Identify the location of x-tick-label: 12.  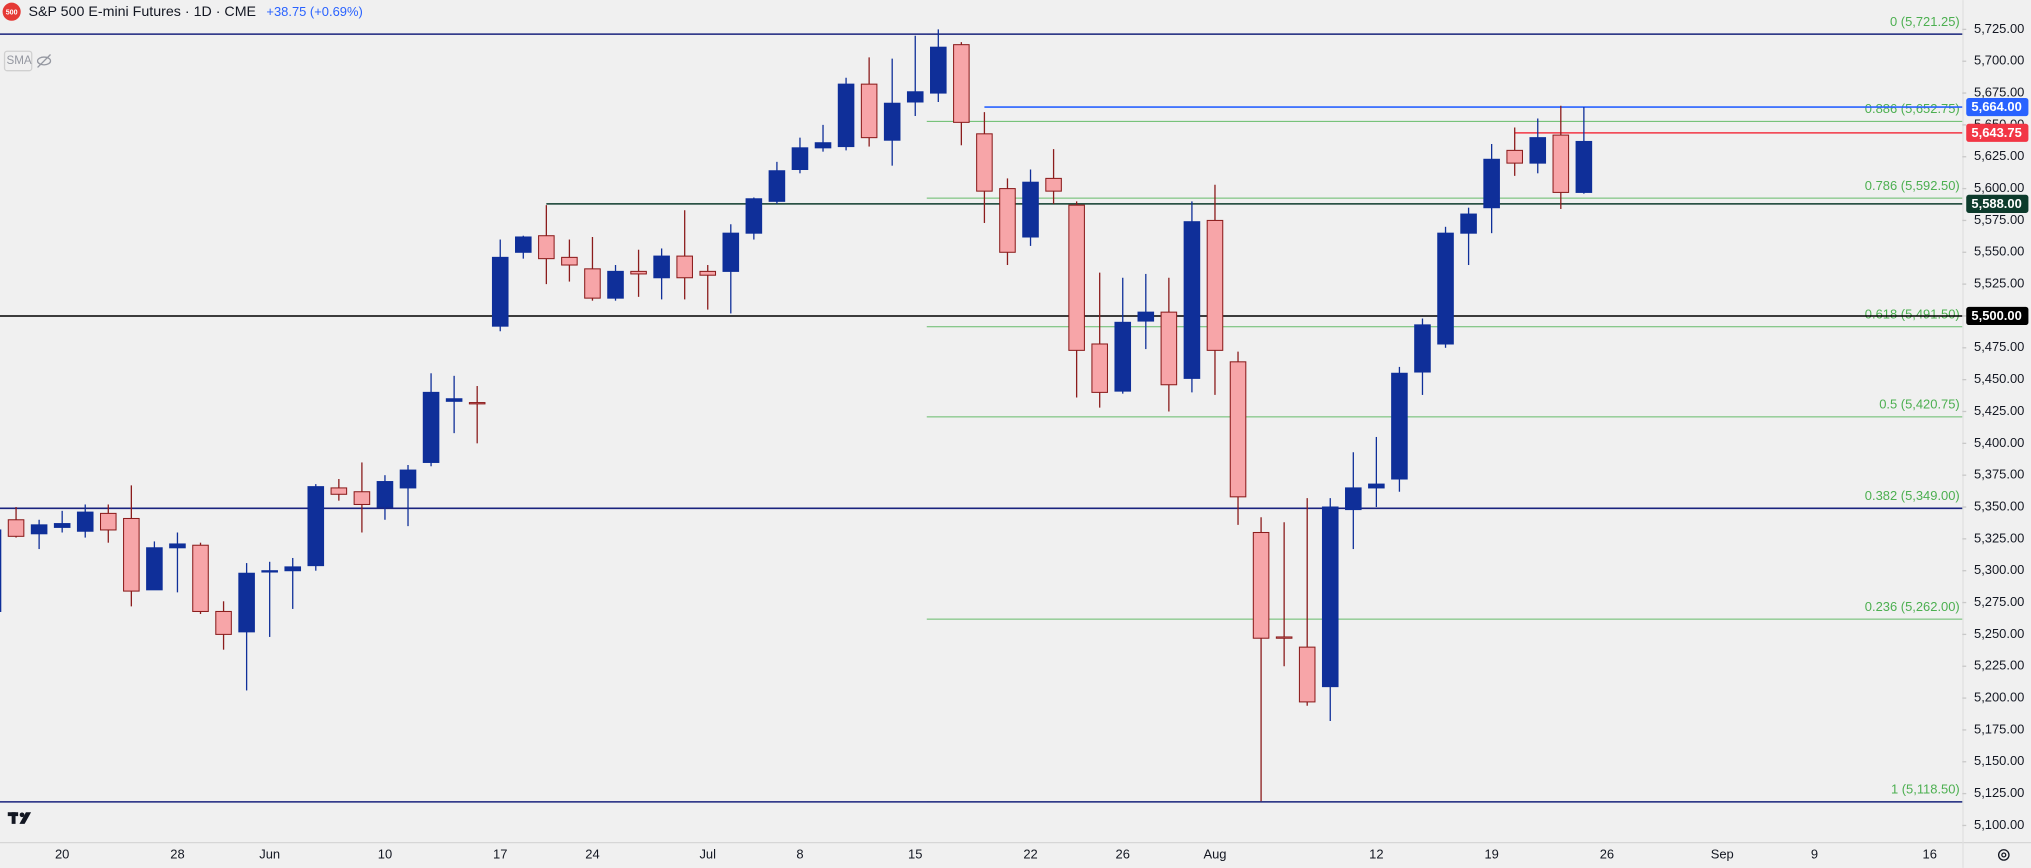
(1376, 853).